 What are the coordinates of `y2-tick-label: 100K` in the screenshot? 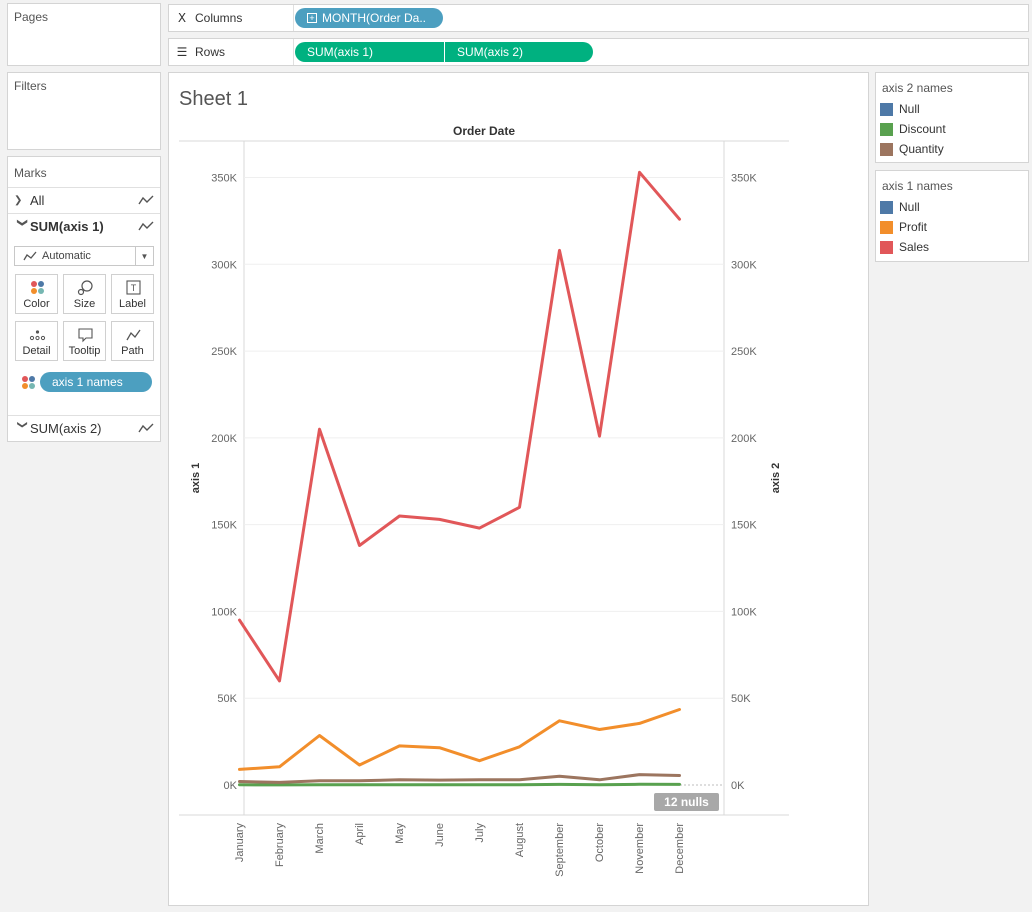 It's located at (744, 612).